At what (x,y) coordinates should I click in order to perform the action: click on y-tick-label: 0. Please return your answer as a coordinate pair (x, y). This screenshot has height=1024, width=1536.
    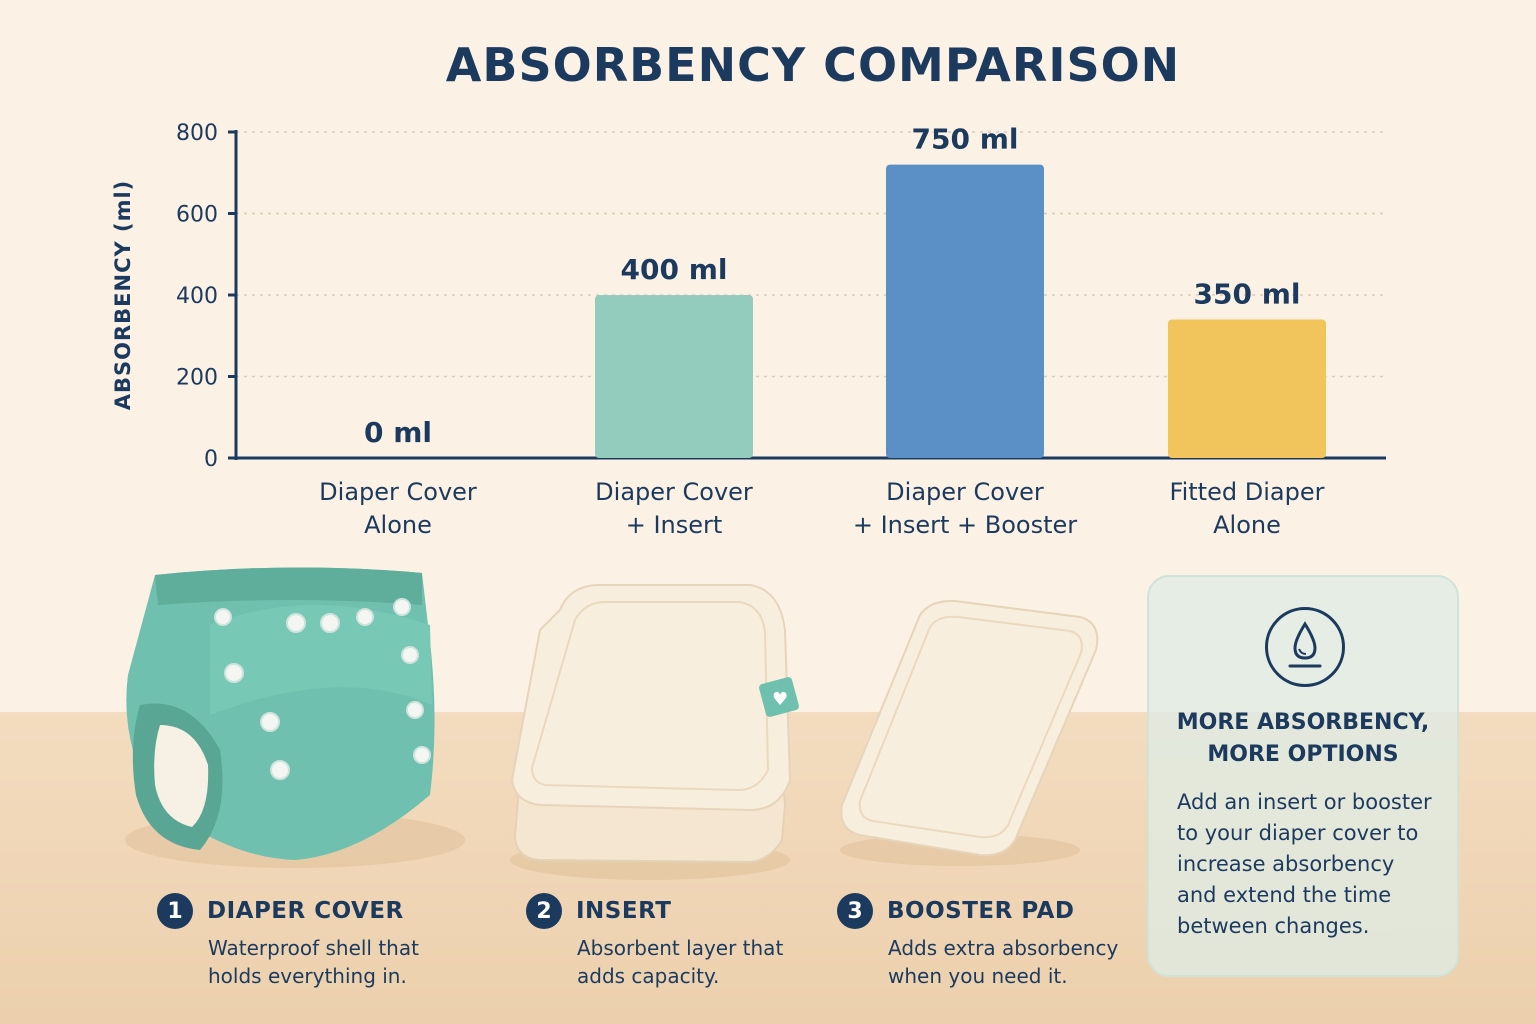
    Looking at the image, I should click on (211, 459).